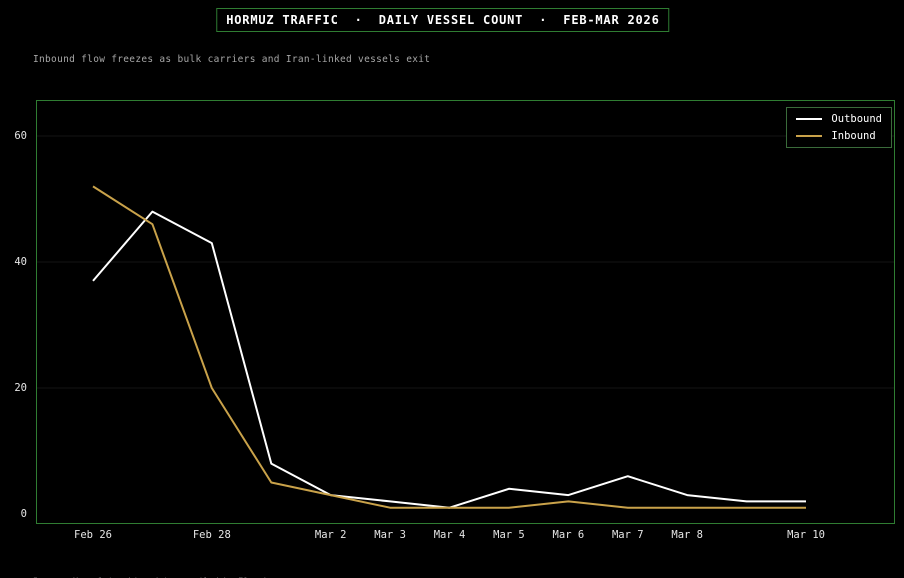 This screenshot has width=904, height=578. What do you see at coordinates (568, 535) in the screenshot?
I see `x-tick-label: Mar 6` at bounding box center [568, 535].